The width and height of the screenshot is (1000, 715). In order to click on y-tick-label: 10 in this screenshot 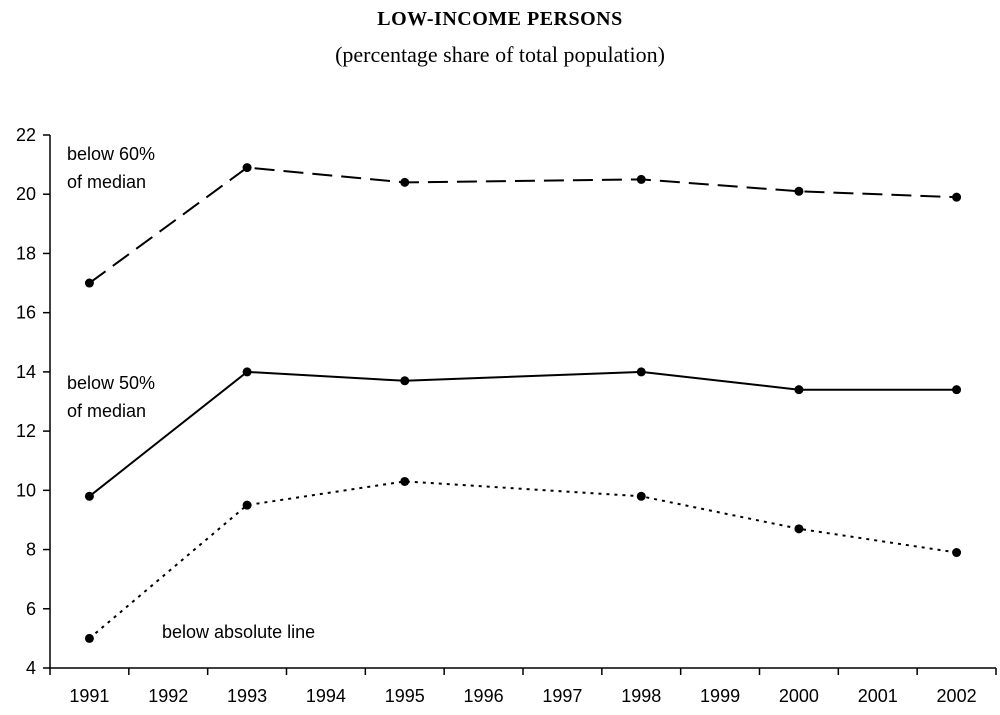, I will do `click(26, 490)`.